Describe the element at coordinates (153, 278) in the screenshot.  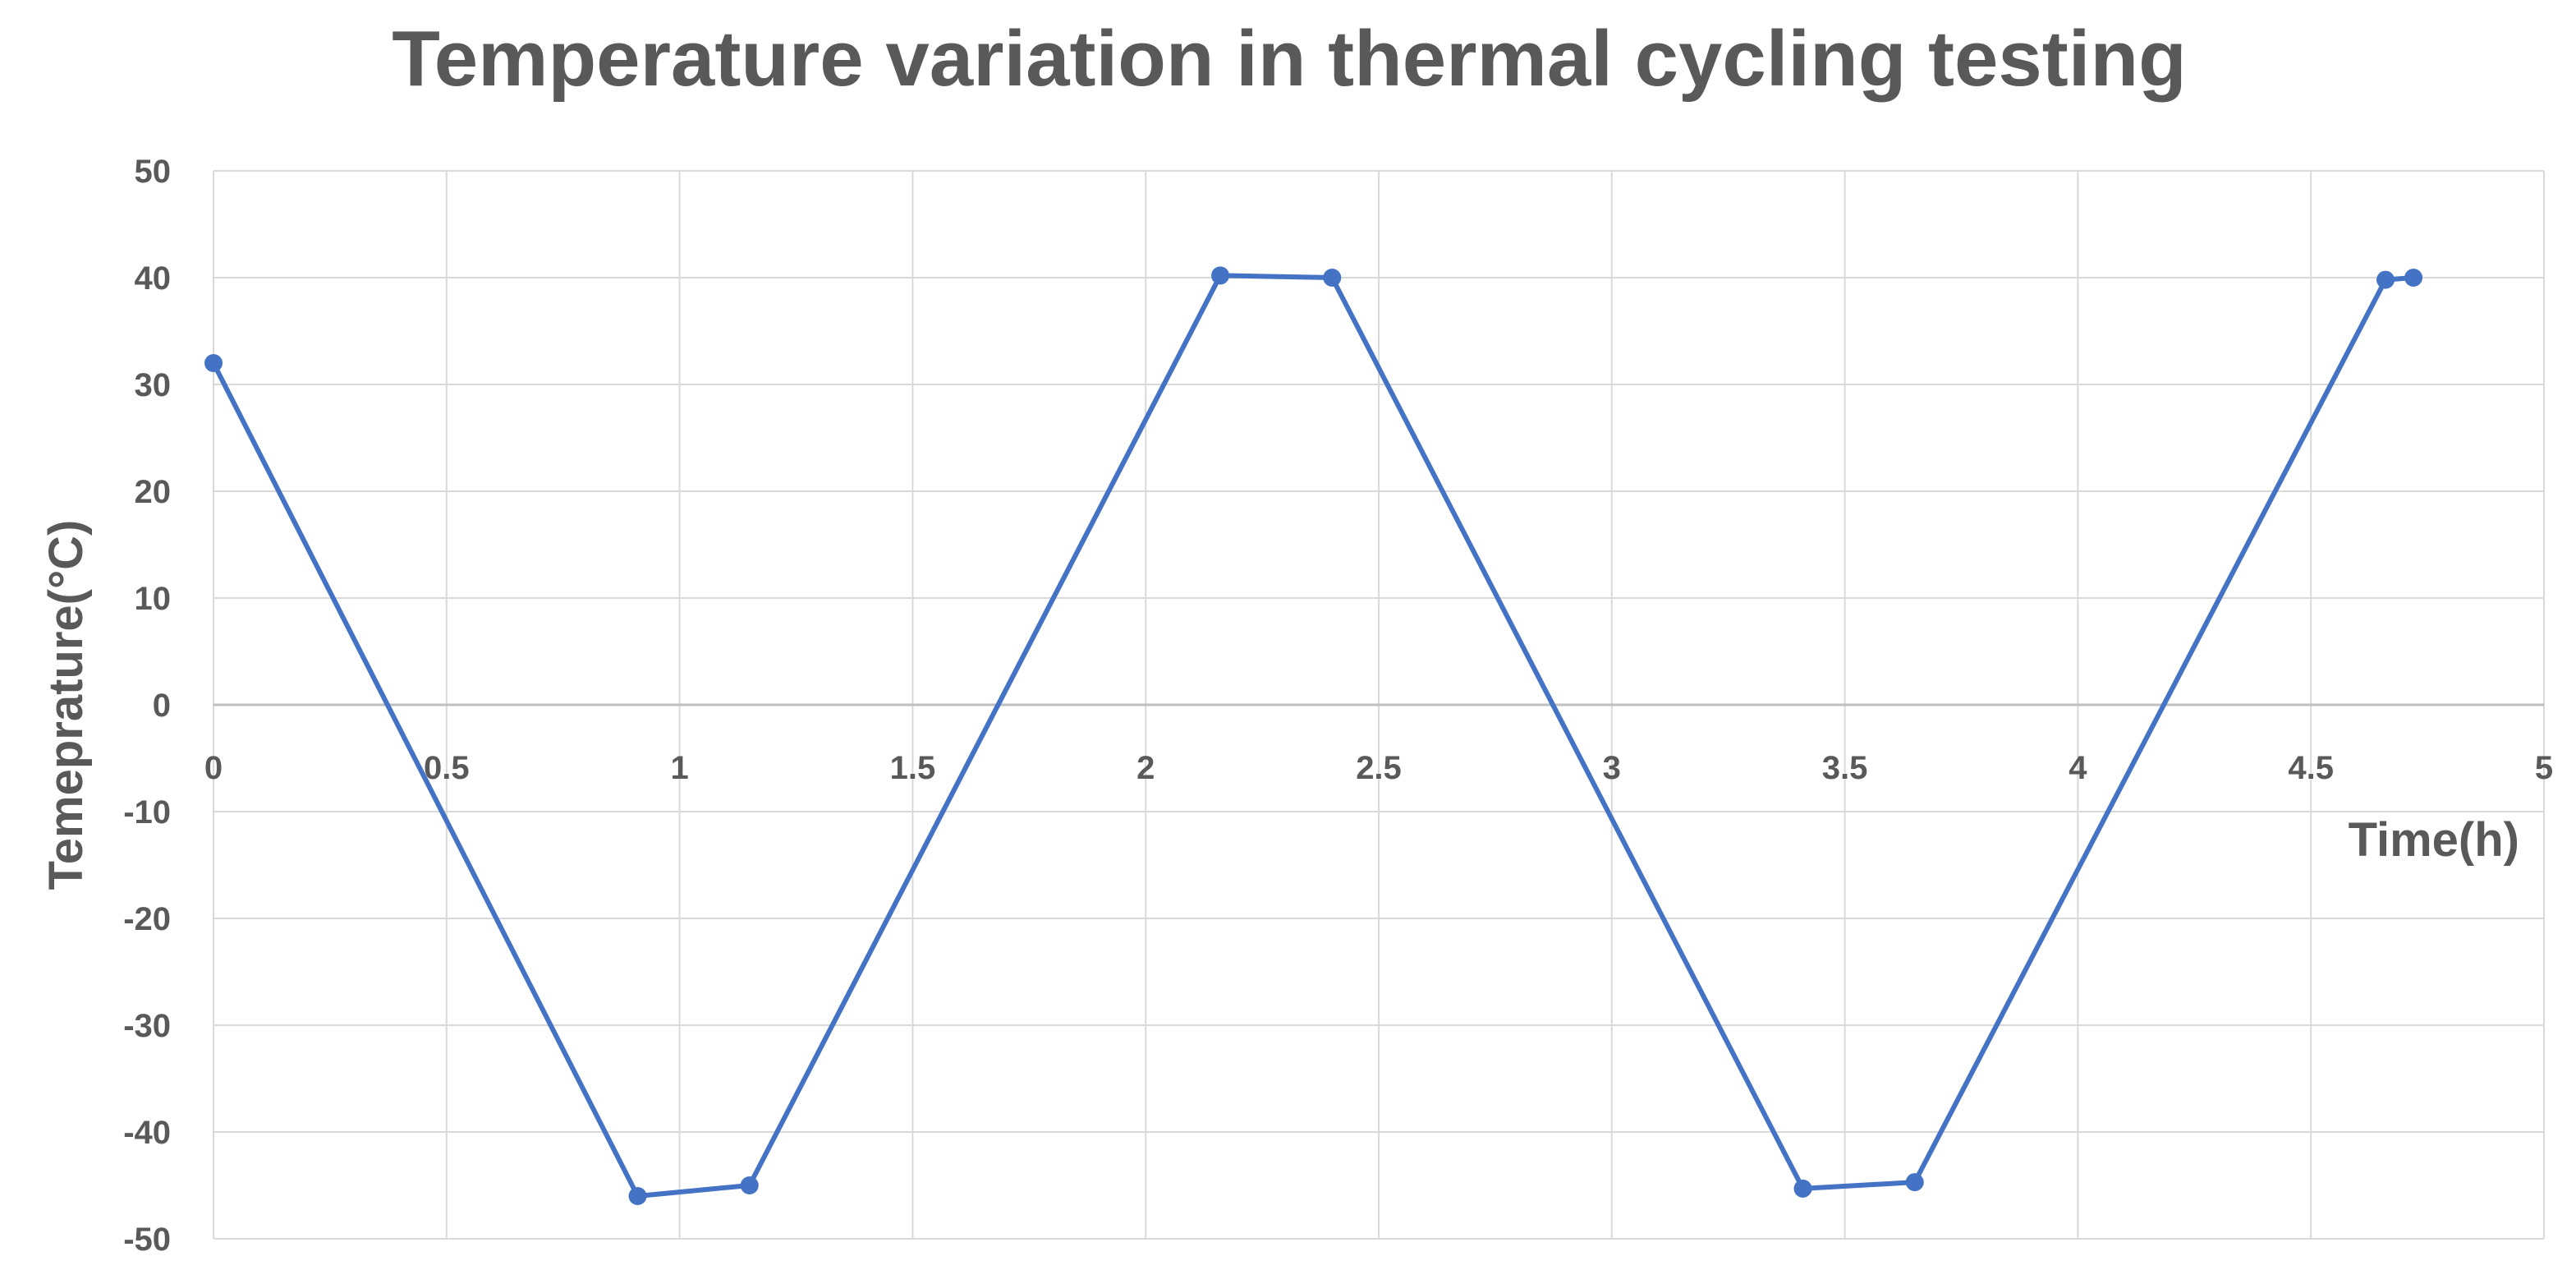
I see `y-tick-label: 40` at that location.